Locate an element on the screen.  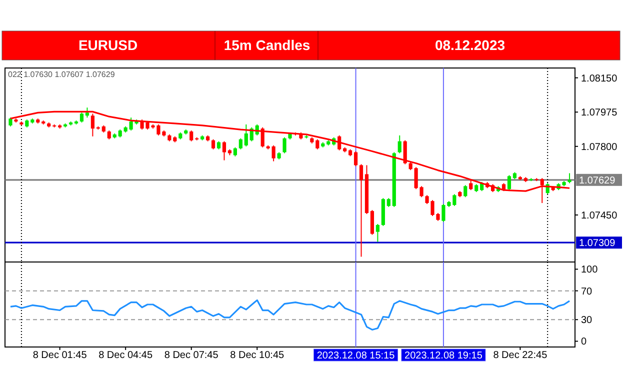
annotation: 022 1.07630 1.07607 1.07629 is located at coordinates (62, 74).